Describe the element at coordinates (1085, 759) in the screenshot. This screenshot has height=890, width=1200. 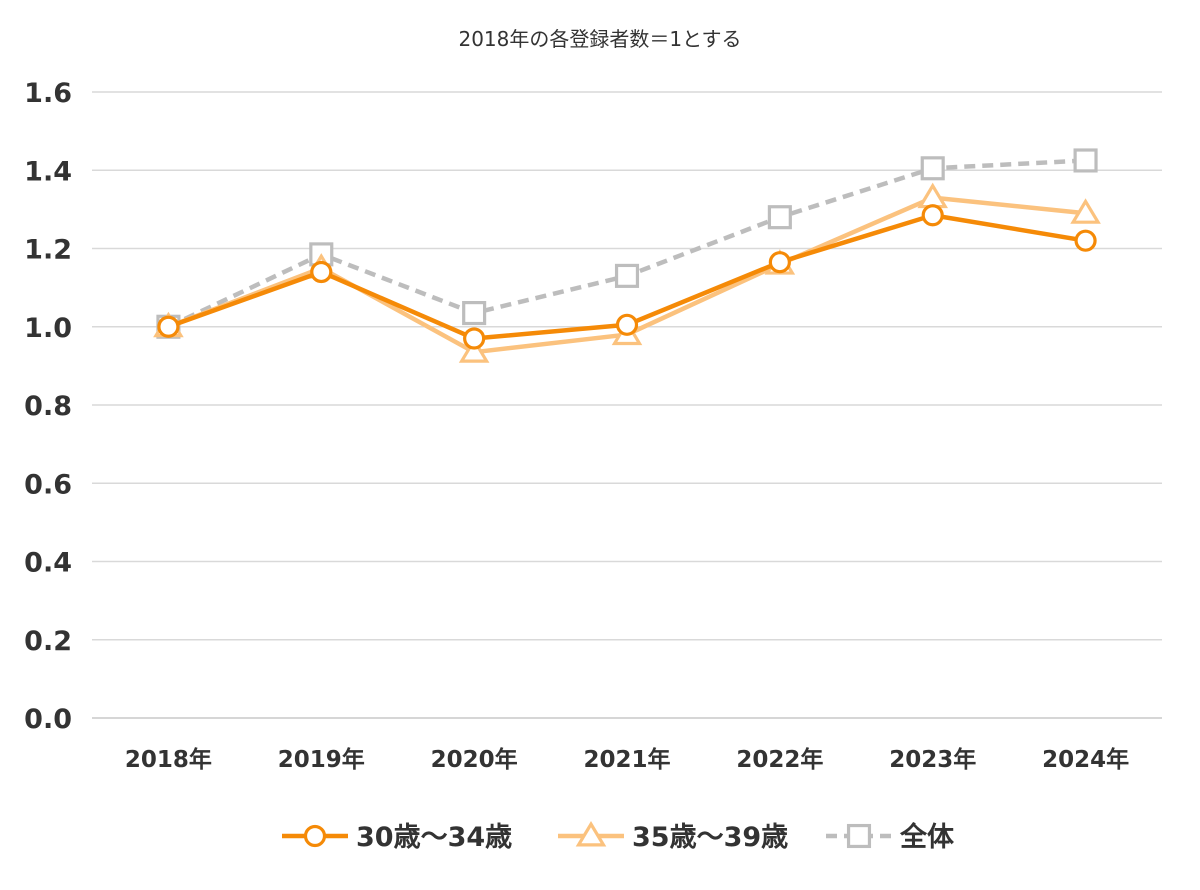
I see `x-tick-label: 2024年` at that location.